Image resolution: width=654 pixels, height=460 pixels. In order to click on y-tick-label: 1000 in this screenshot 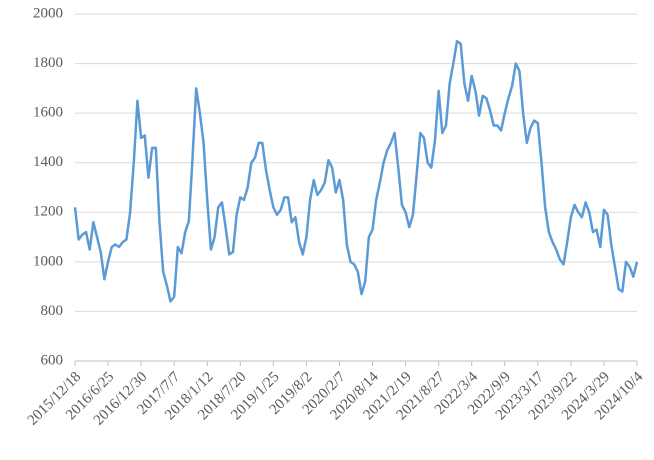, I will do `click(48, 261)`.